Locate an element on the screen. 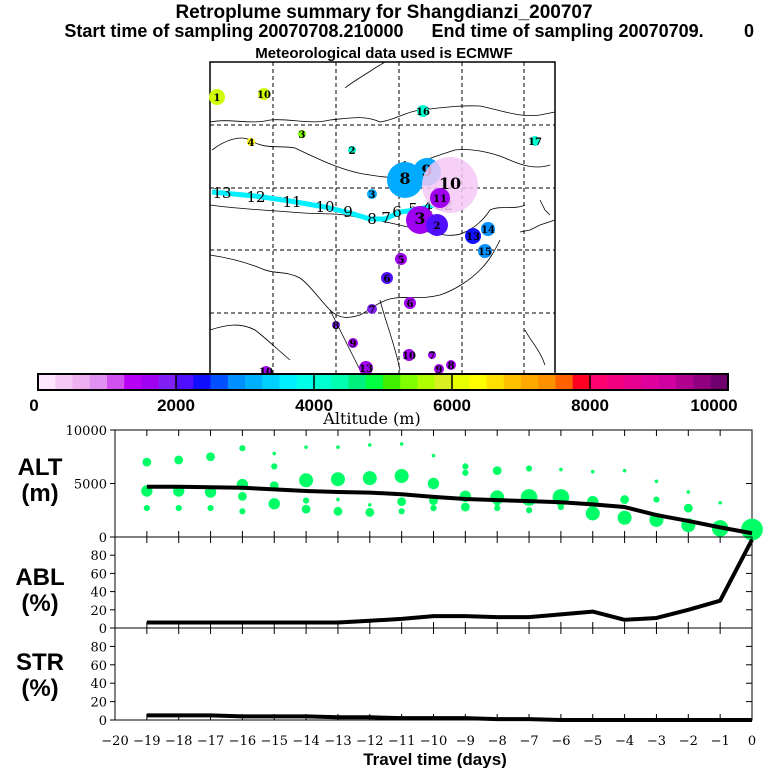 The image size is (768, 768). y-tick-label: 80 is located at coordinates (98, 556).